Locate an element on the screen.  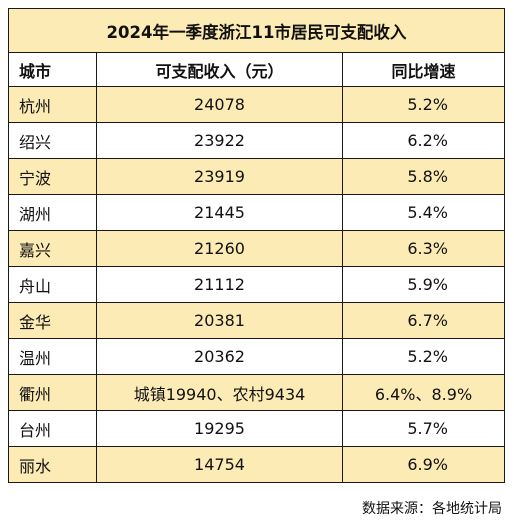
growth-cell: 5.9% is located at coordinates (423, 284).